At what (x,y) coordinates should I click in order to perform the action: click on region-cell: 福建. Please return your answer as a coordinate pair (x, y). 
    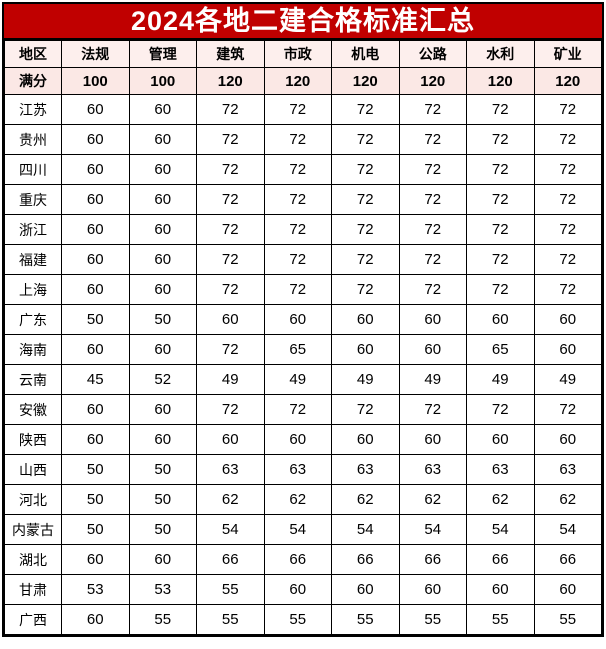
    Looking at the image, I should click on (33, 259).